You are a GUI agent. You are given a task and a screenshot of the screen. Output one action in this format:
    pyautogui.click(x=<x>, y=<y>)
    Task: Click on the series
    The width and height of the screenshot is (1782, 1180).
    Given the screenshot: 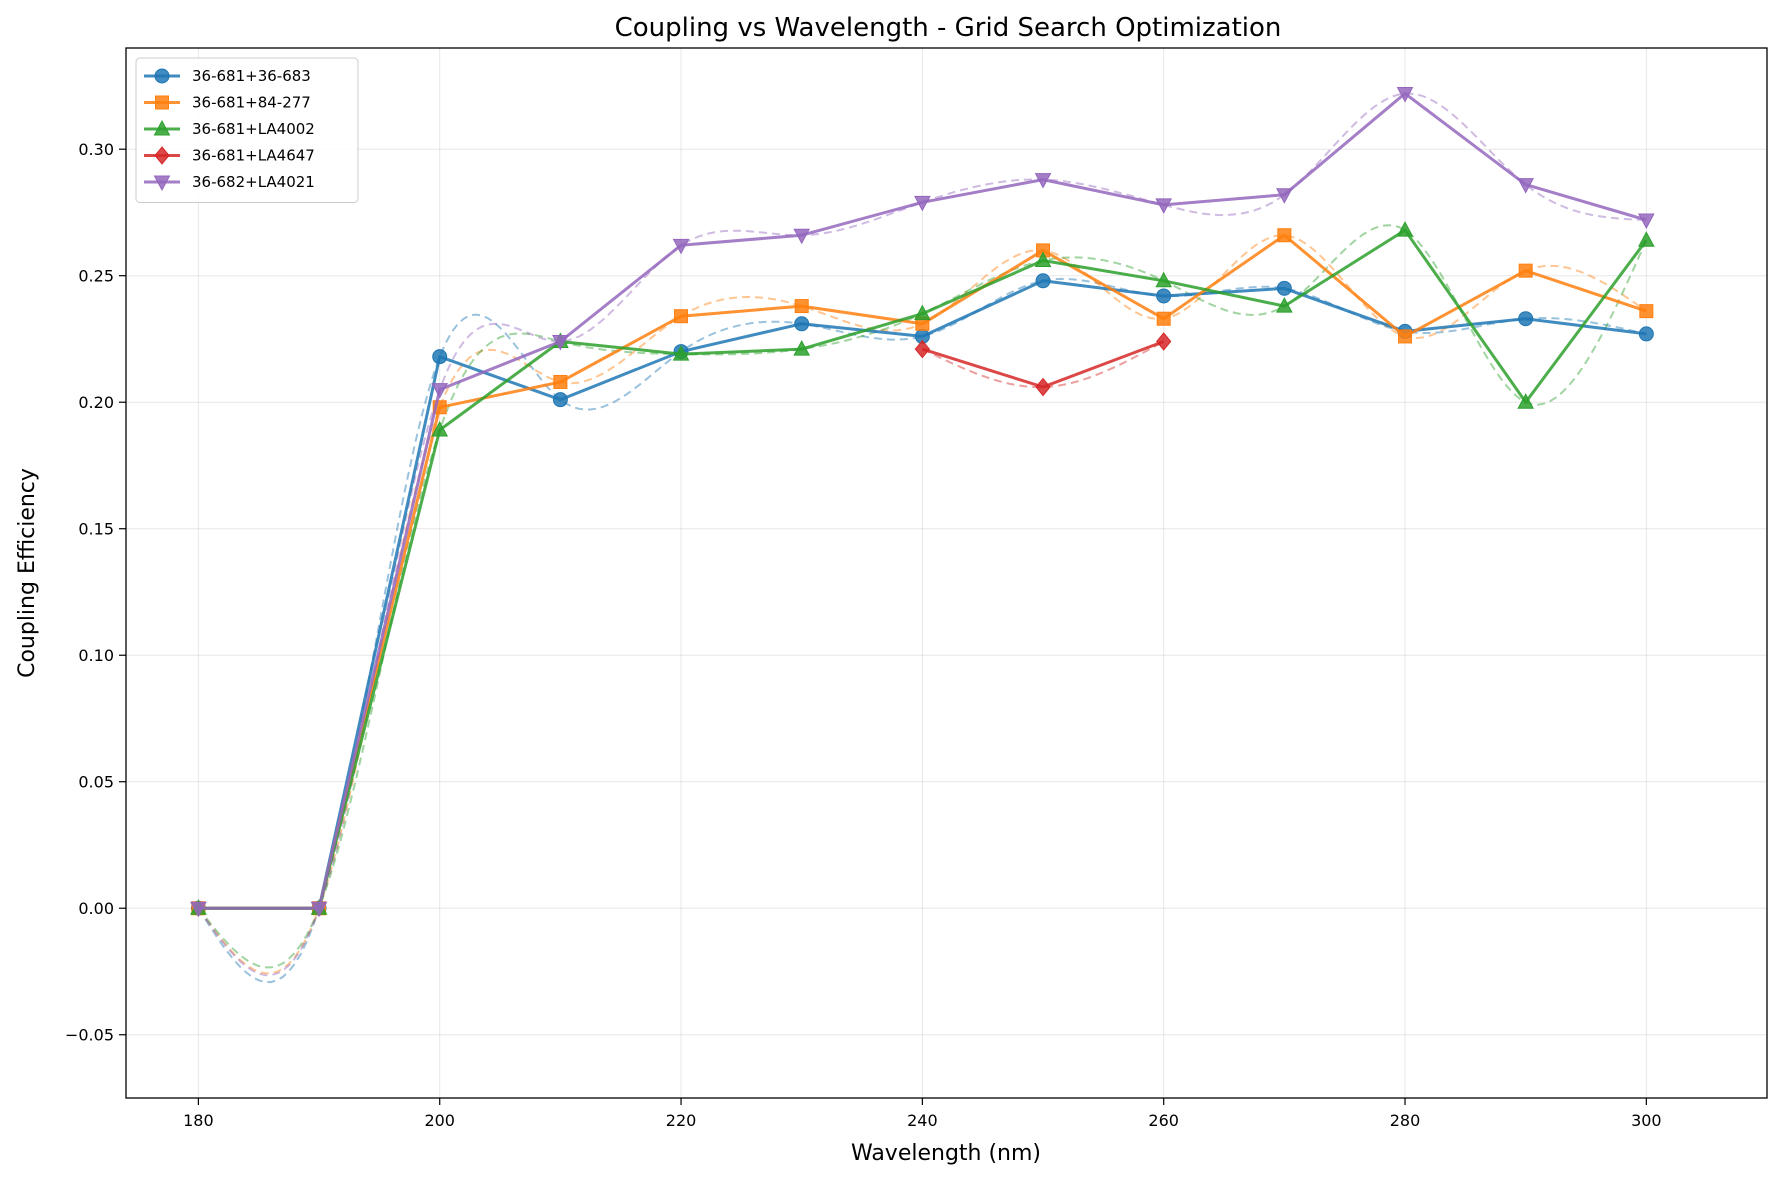 What is the action you would take?
    pyautogui.click(x=1043, y=364)
    